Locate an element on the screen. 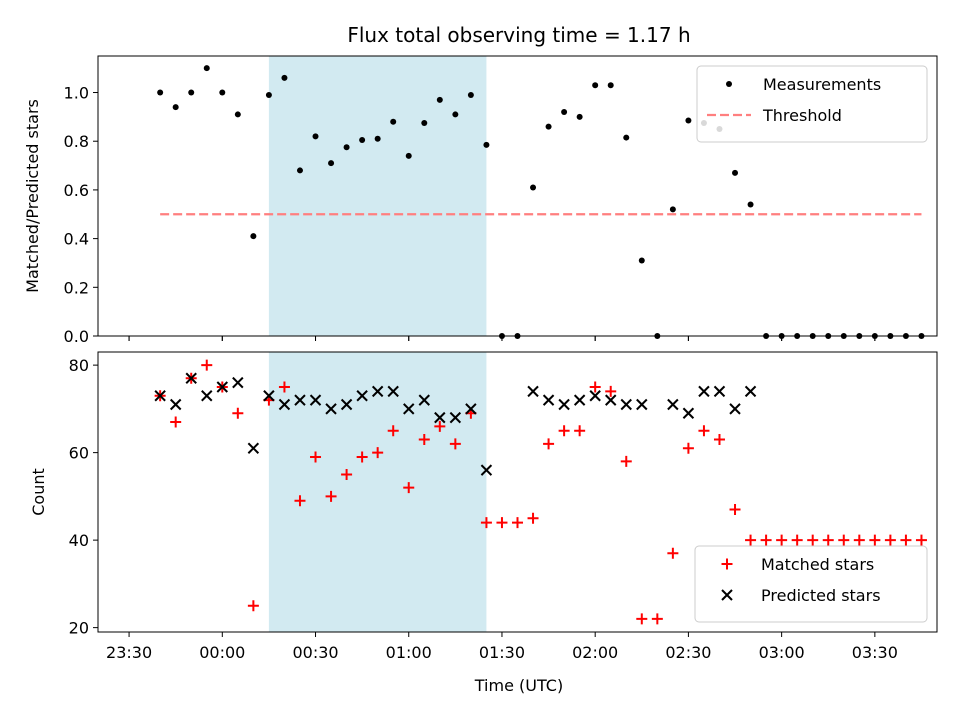  ratio-legend: Measurements Threshold is located at coordinates (812, 104).